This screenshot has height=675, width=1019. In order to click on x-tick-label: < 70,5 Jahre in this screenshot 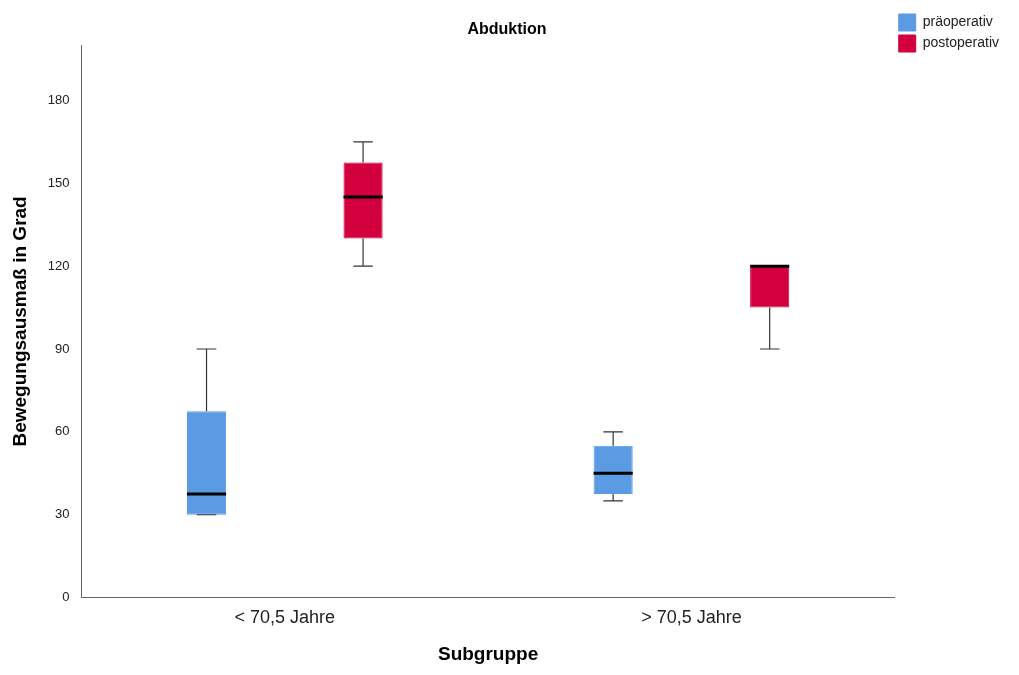, I will do `click(285, 617)`.